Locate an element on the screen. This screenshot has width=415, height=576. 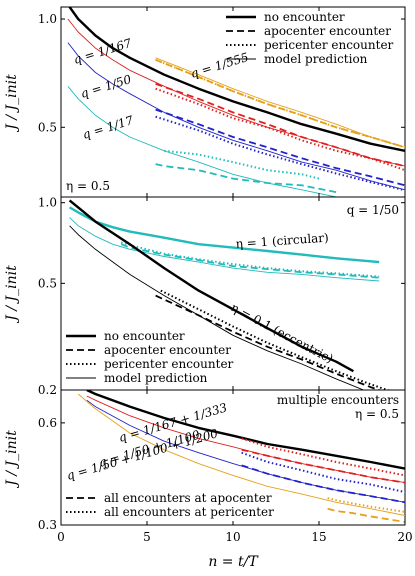
bottom-series-8-dashed is located at coordinates (366, 515).